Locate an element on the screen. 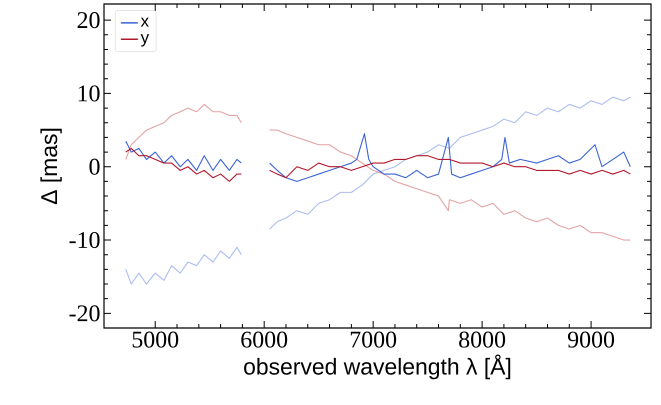  y-tick-label: 20 is located at coordinates (89, 20).